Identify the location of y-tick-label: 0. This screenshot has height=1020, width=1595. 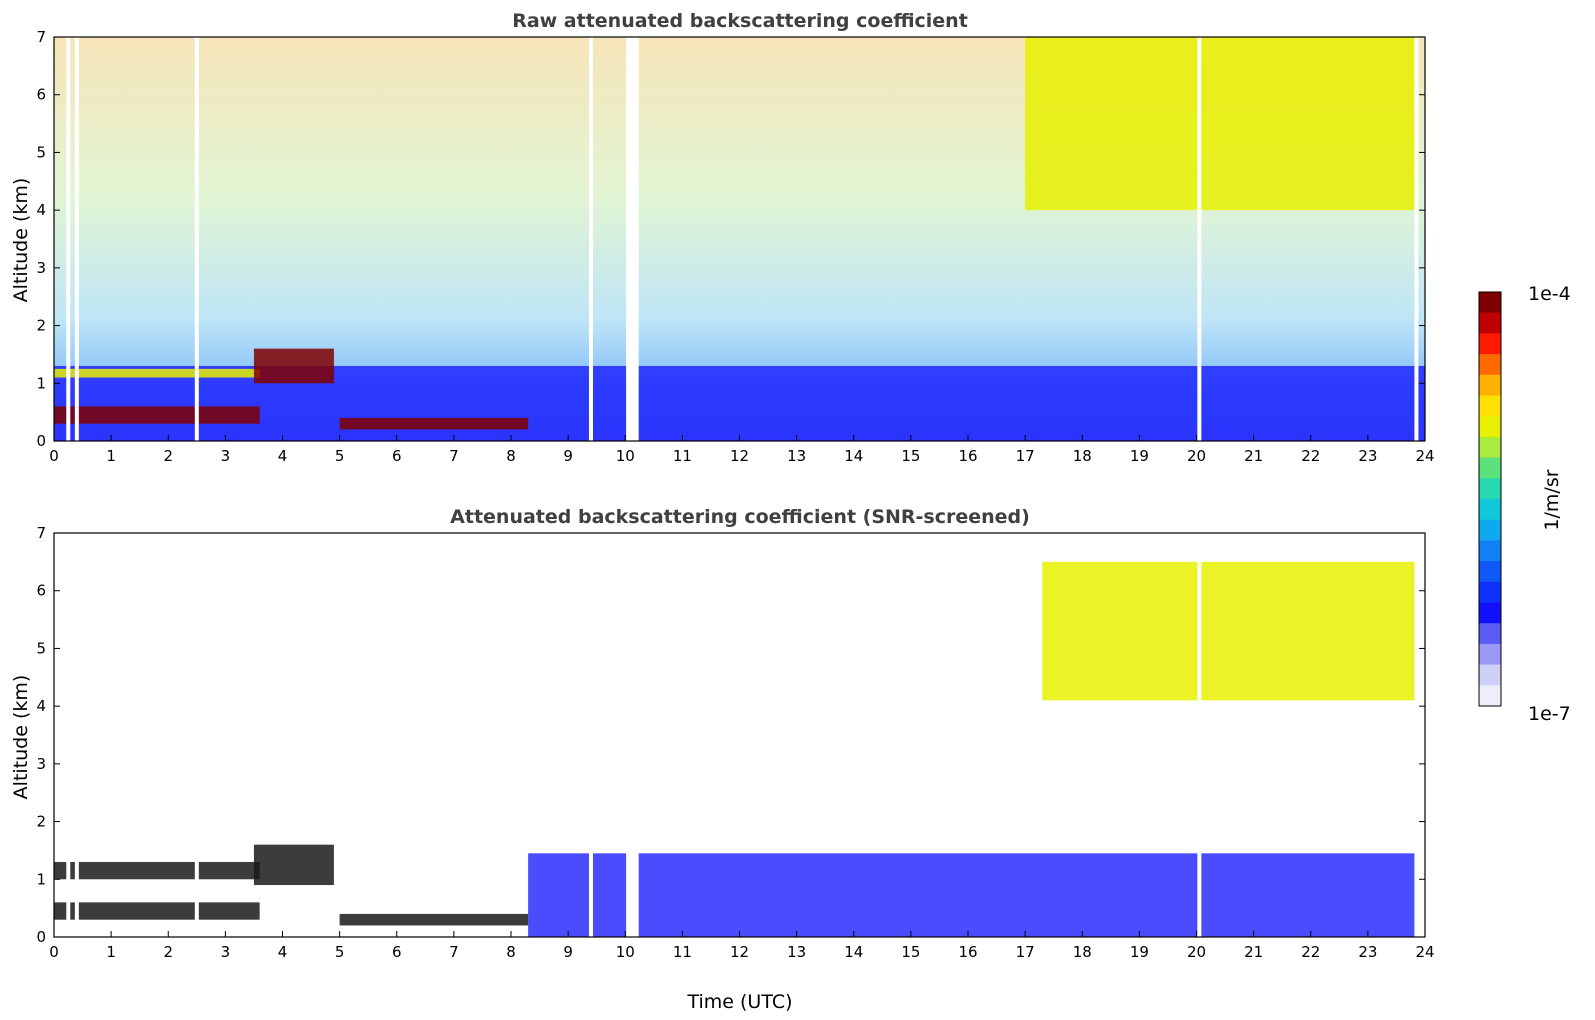
(41, 937).